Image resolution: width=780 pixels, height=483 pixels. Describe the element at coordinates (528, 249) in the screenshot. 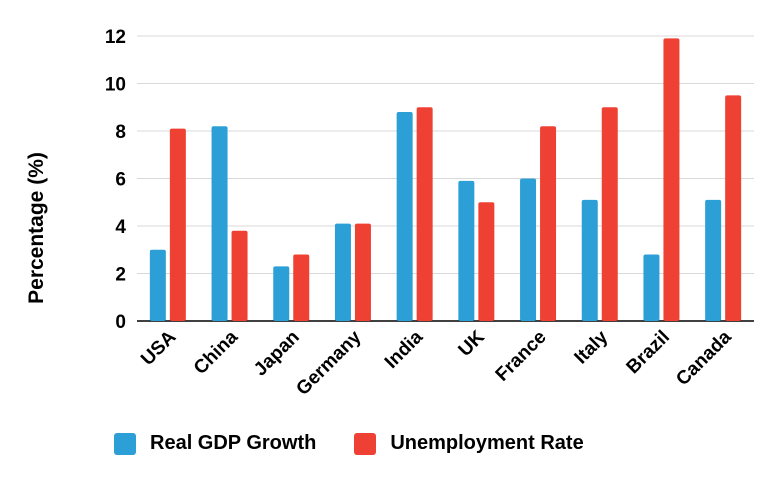

I see `bar-real-gdp-growth-france` at that location.